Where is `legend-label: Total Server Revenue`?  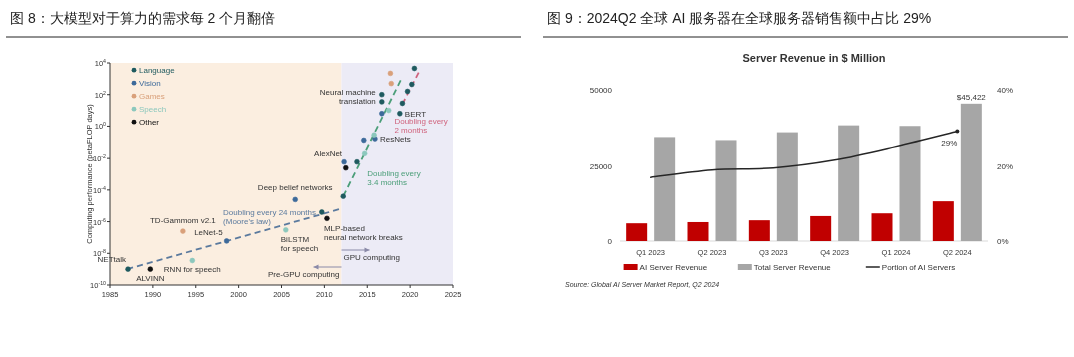
legend-label: Total Server Revenue is located at coordinates (792, 267).